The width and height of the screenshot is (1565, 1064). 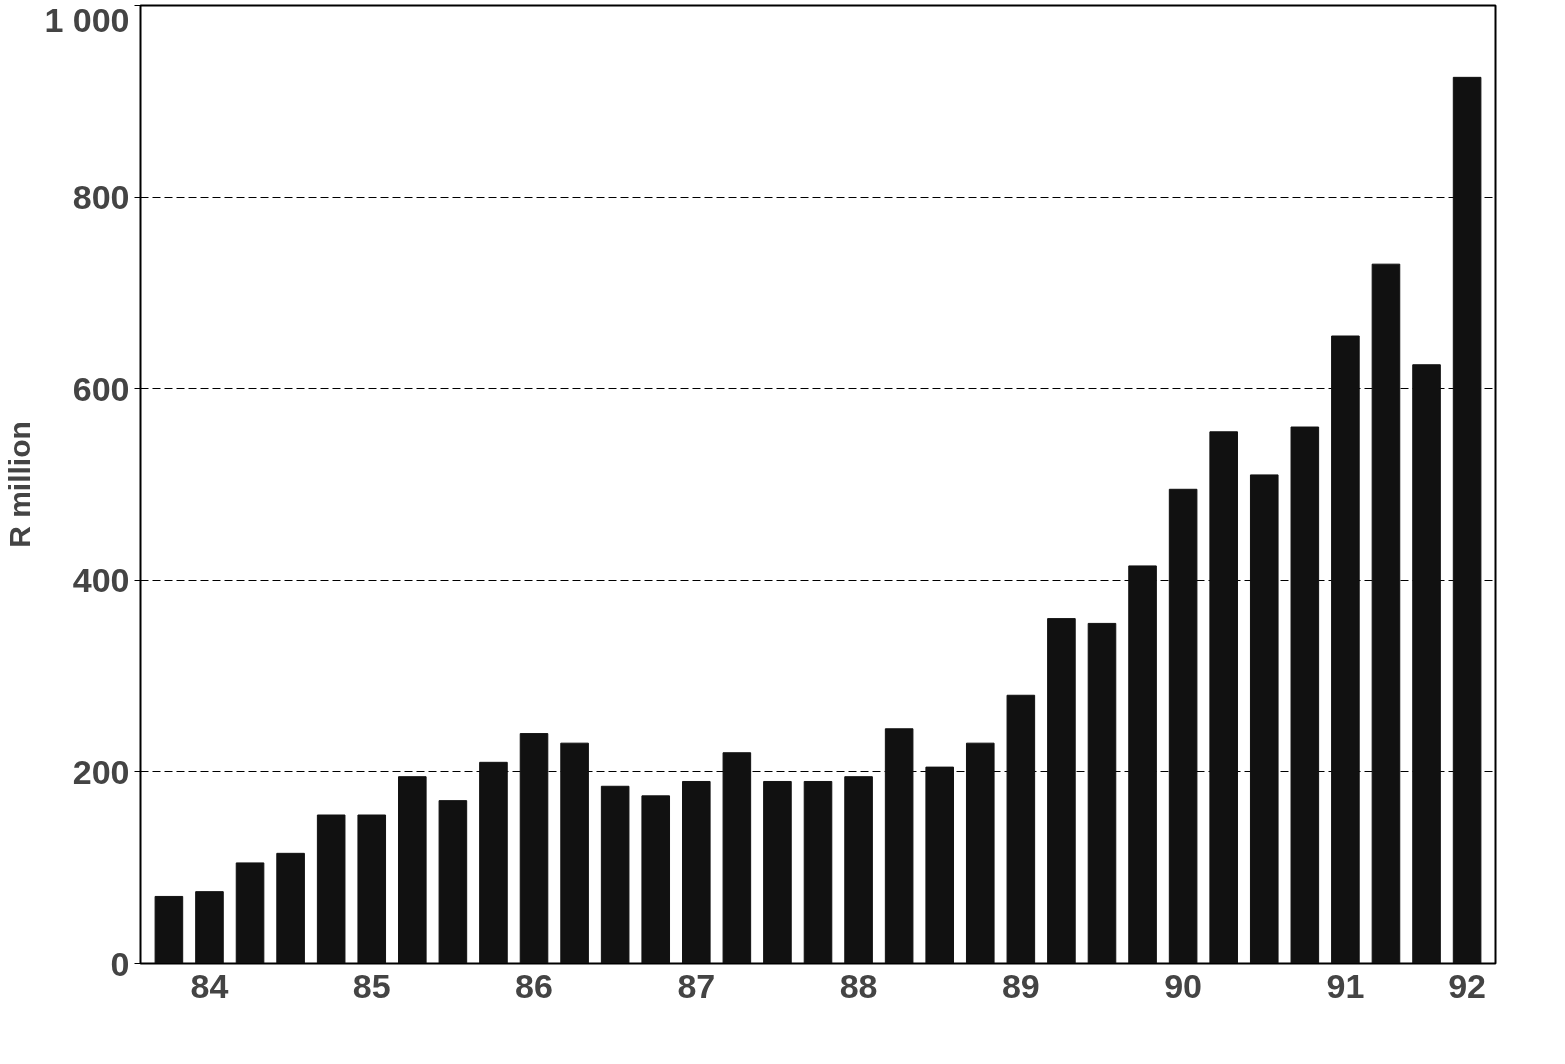 I want to click on x-tick-label: 87, so click(x=696, y=985).